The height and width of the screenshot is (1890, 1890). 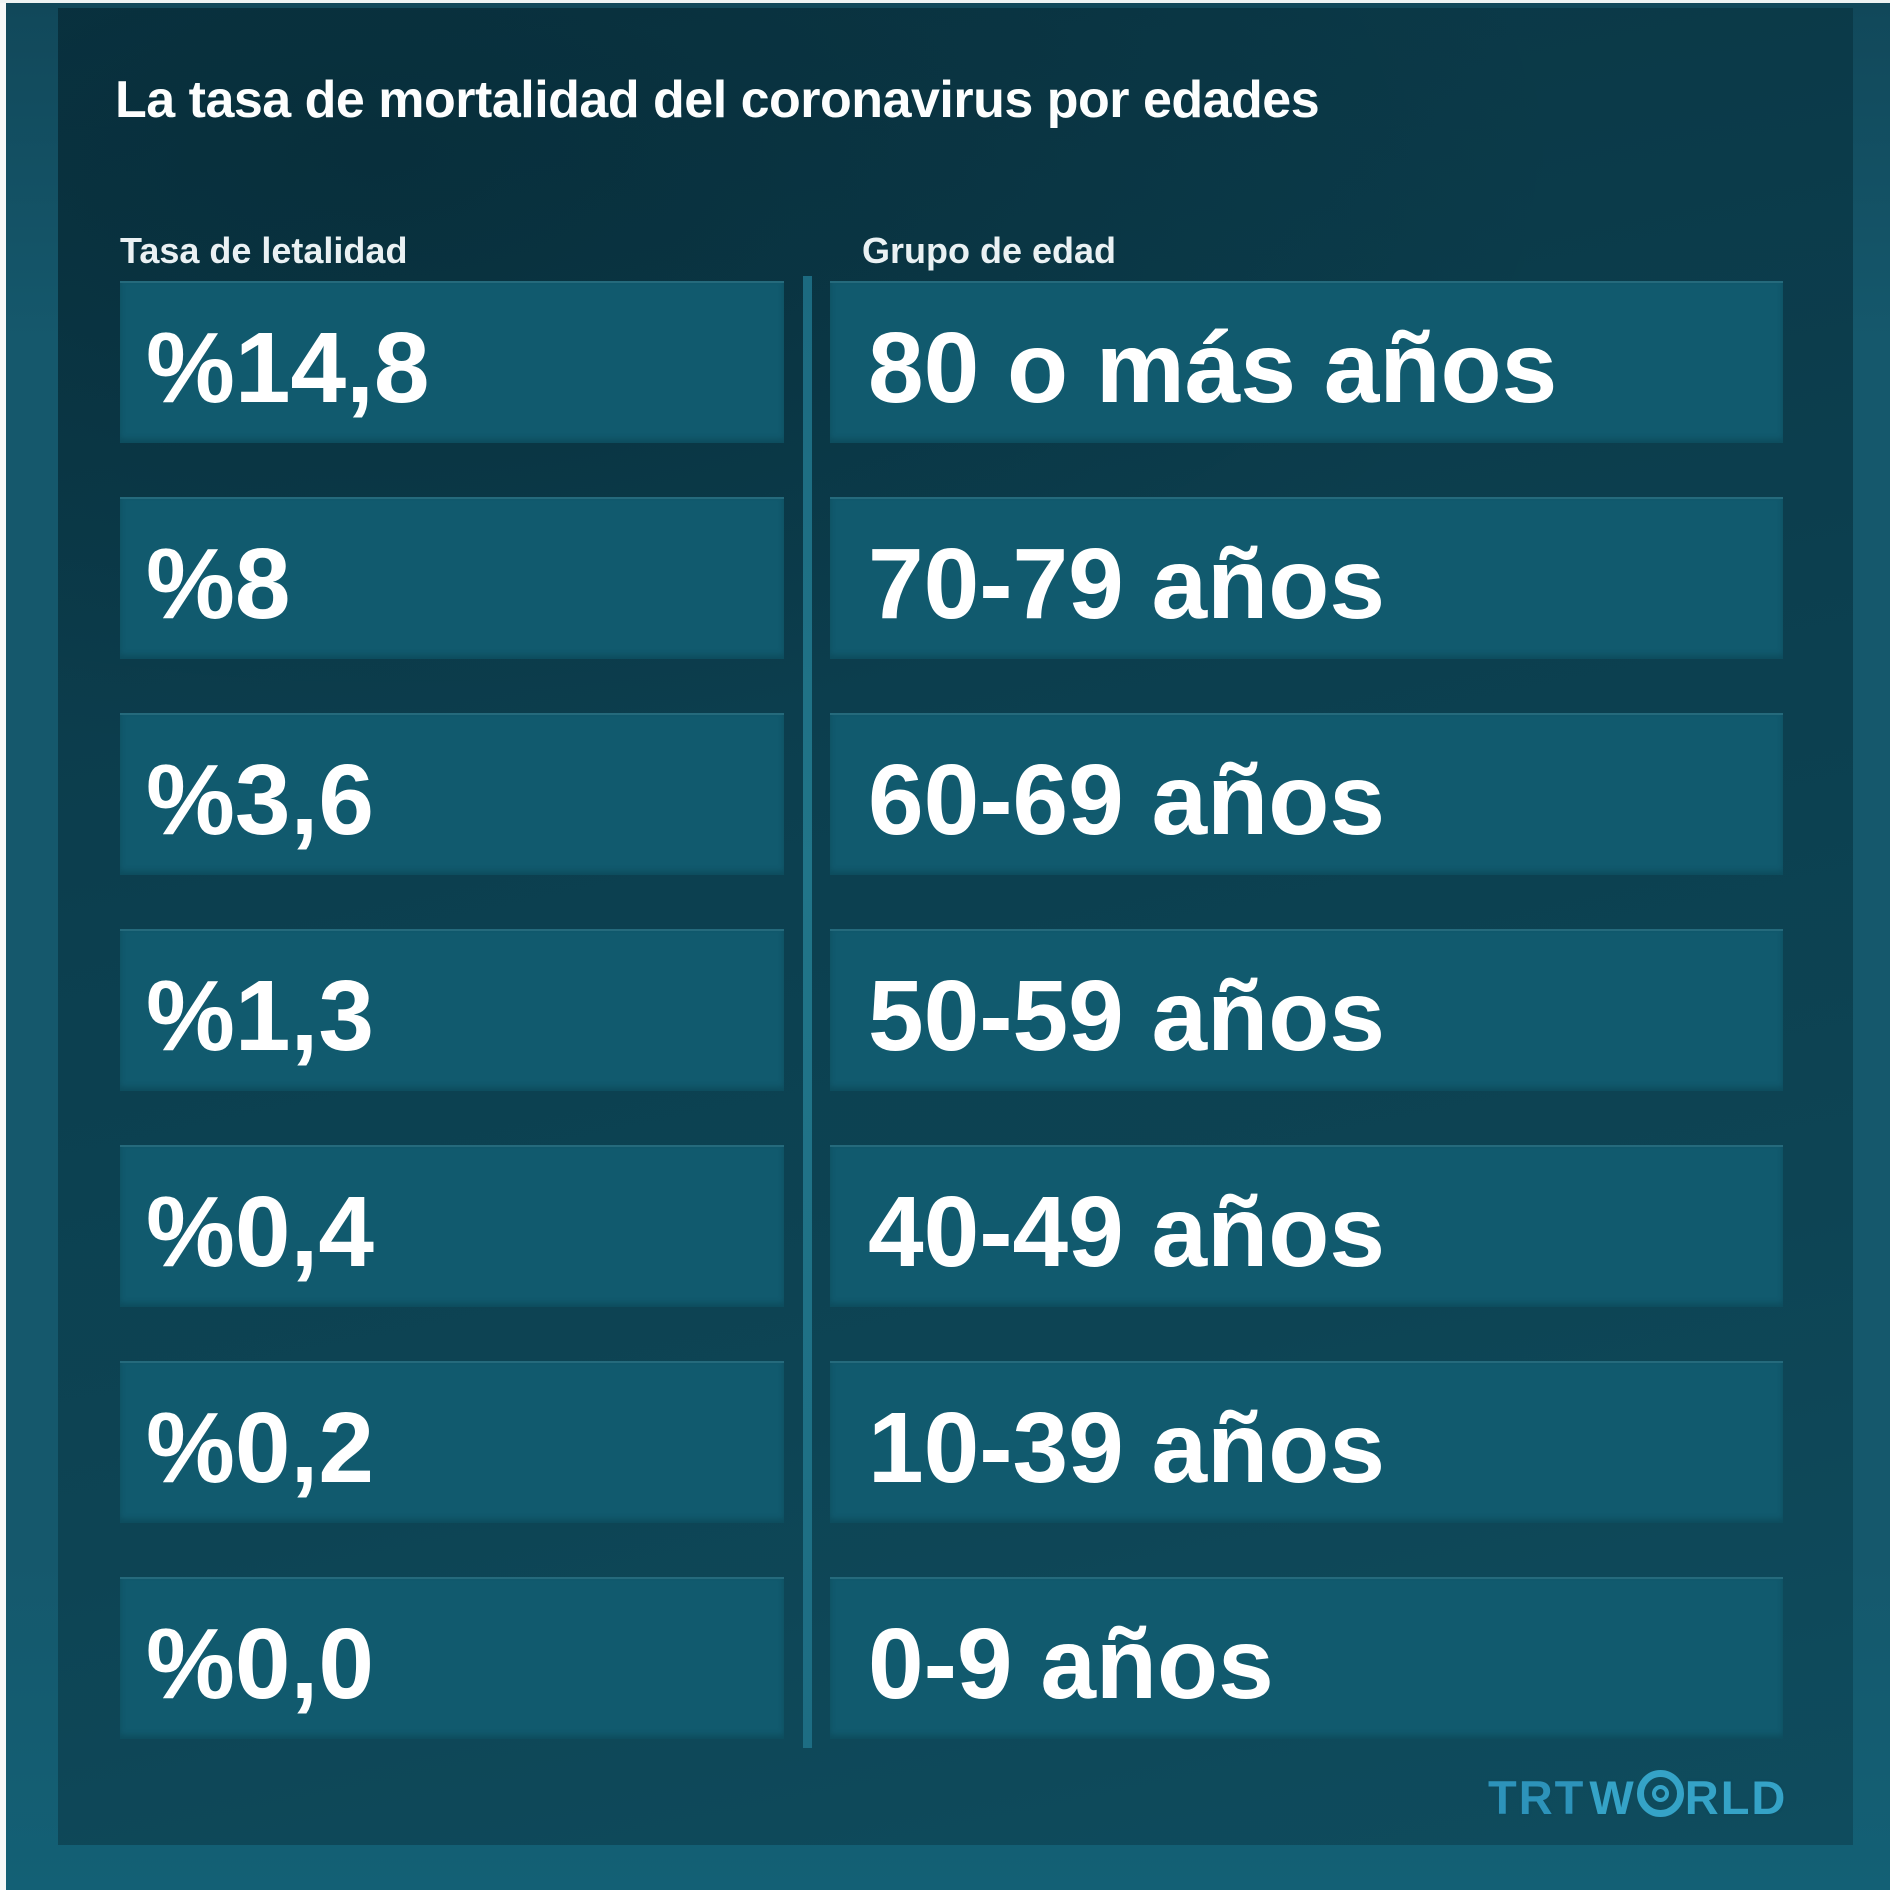 I want to click on age-group-value: 10-39 años, so click(x=1126, y=1448).